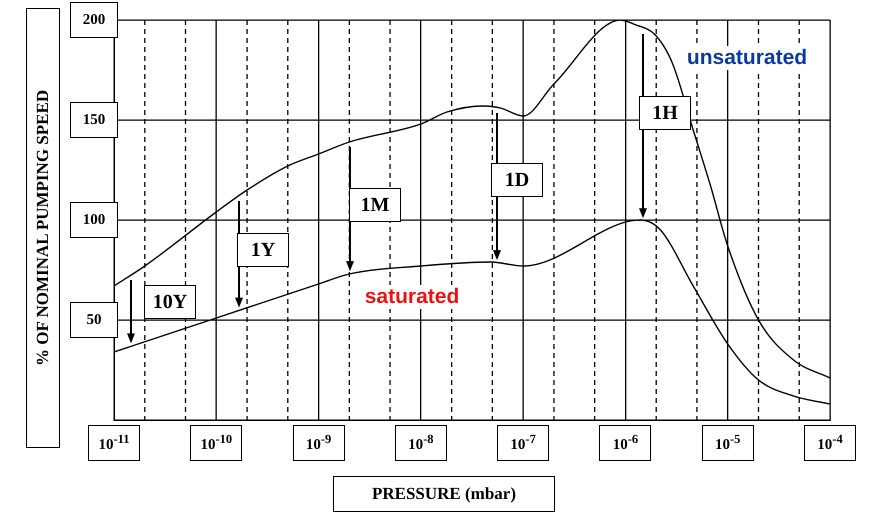 This screenshot has height=516, width=874. What do you see at coordinates (421, 443) in the screenshot?
I see `x-tick-label: 10$^{-8}$` at bounding box center [421, 443].